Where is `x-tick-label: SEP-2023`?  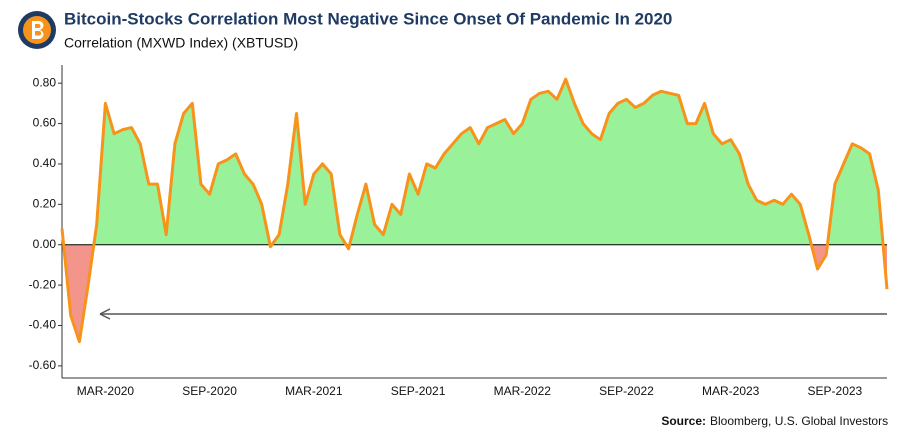
x-tick-label: SEP-2023 is located at coordinates (835, 391).